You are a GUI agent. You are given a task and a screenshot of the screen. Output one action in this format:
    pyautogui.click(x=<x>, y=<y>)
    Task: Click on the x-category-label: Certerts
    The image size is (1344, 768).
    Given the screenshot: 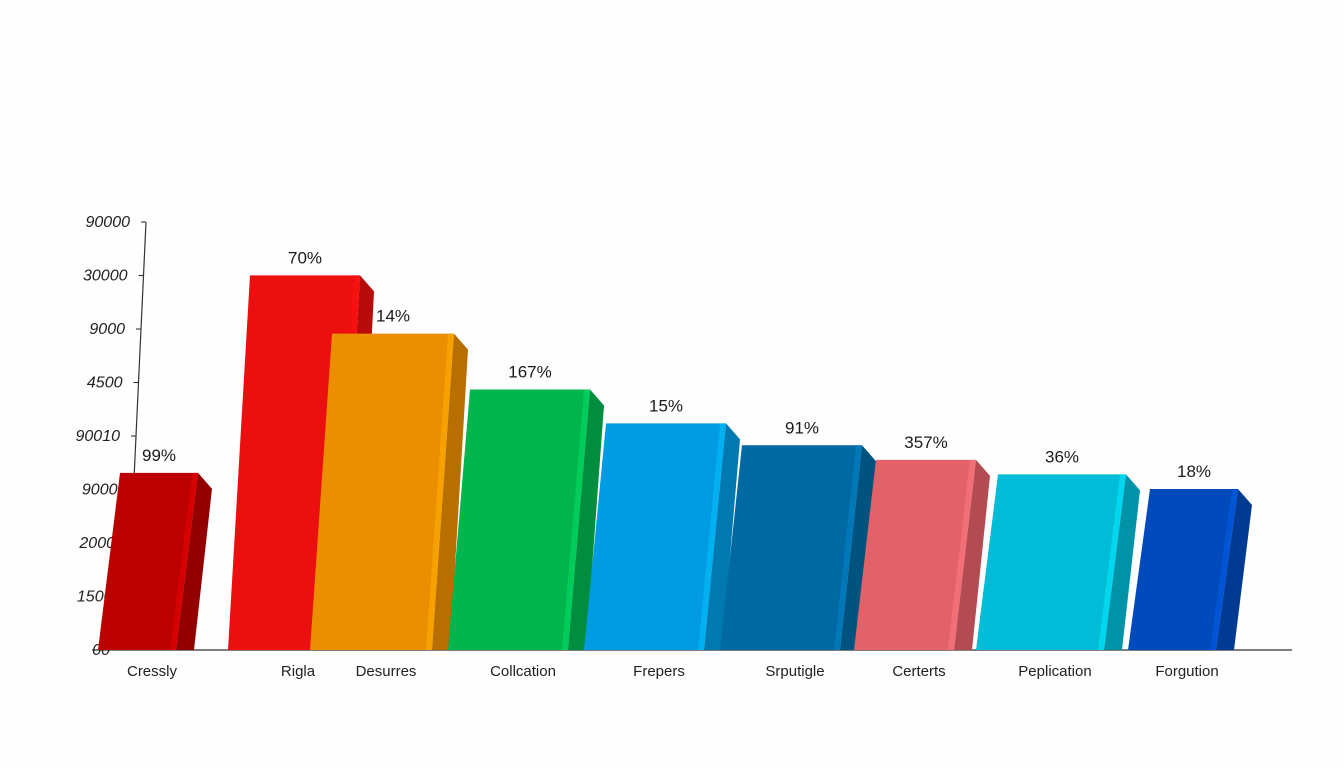 What is the action you would take?
    pyautogui.click(x=918, y=671)
    